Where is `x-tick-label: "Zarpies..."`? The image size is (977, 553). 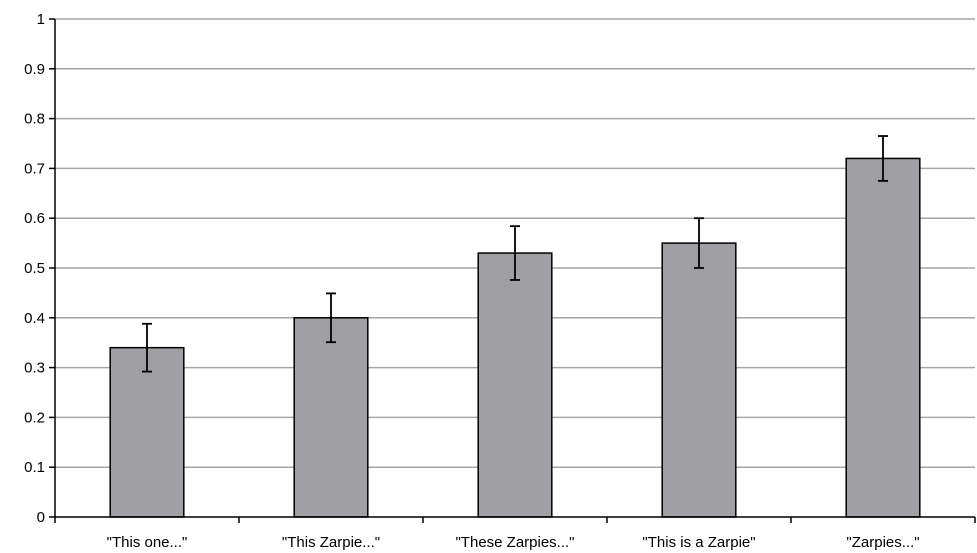 x-tick-label: "Zarpies..." is located at coordinates (882, 542).